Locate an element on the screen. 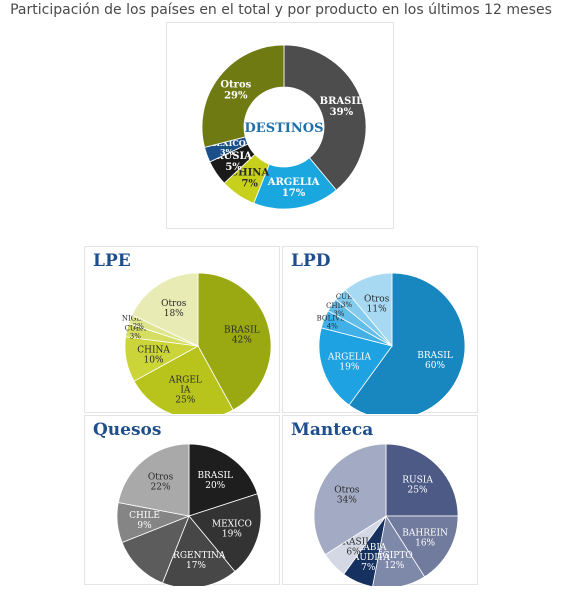  slice-label: NIGERIA is located at coordinates (139, 319).